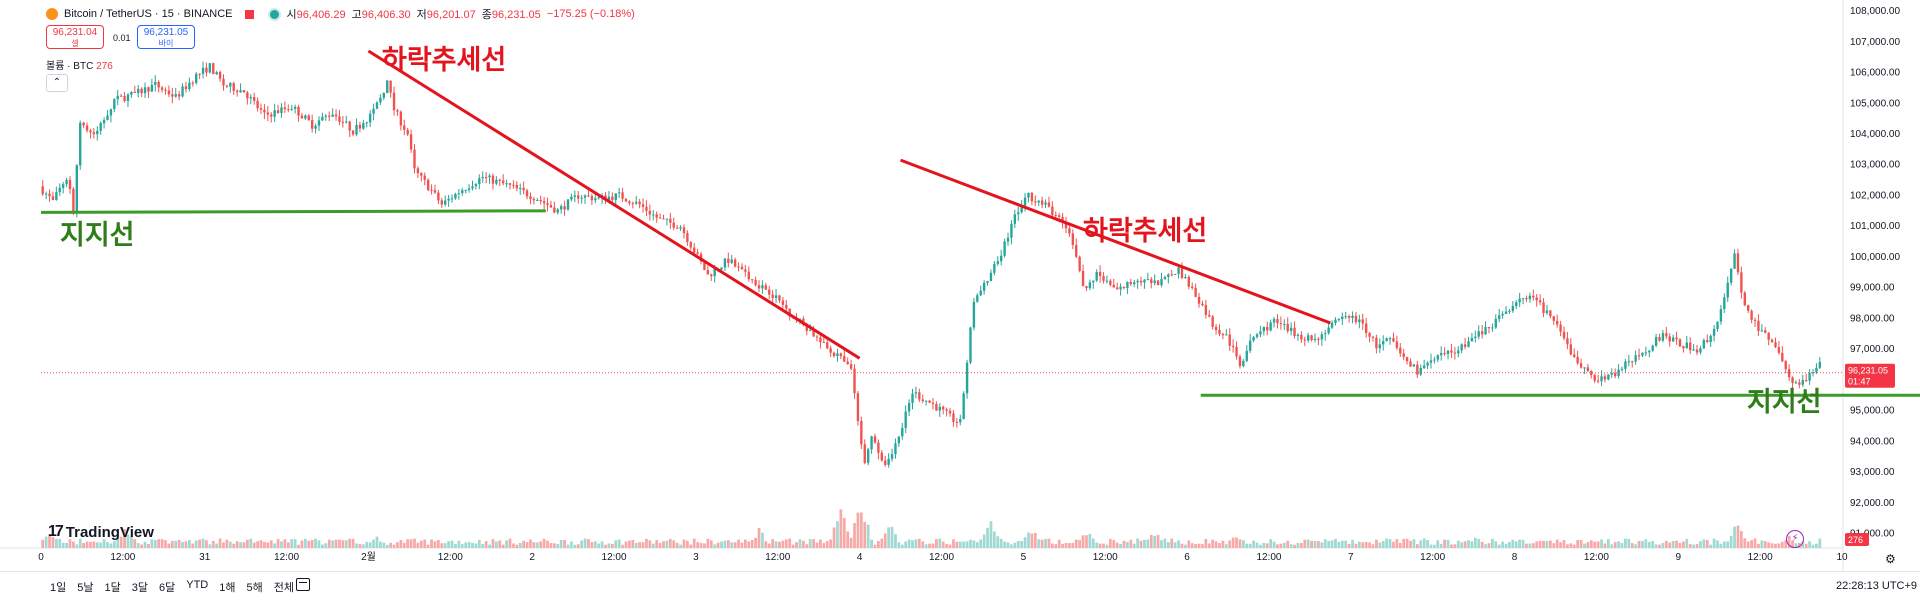 Image resolution: width=1920 pixels, height=602 pixels. What do you see at coordinates (1877, 586) in the screenshot?
I see `clock: 22:28:13 UTC+9` at bounding box center [1877, 586].